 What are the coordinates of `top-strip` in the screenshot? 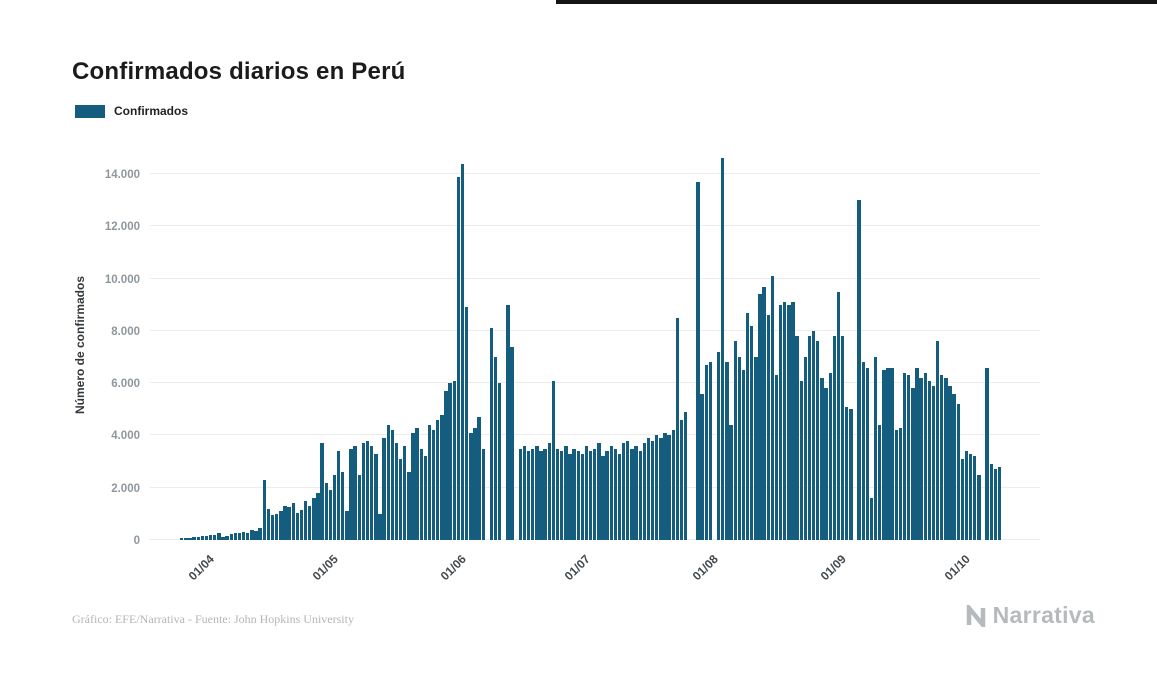 It's located at (856, 2).